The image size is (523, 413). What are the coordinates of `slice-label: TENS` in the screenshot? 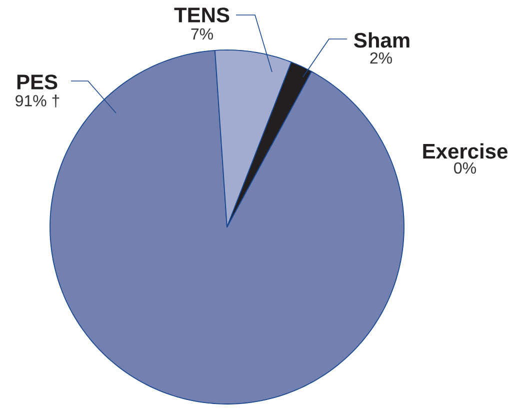 It's located at (202, 15).